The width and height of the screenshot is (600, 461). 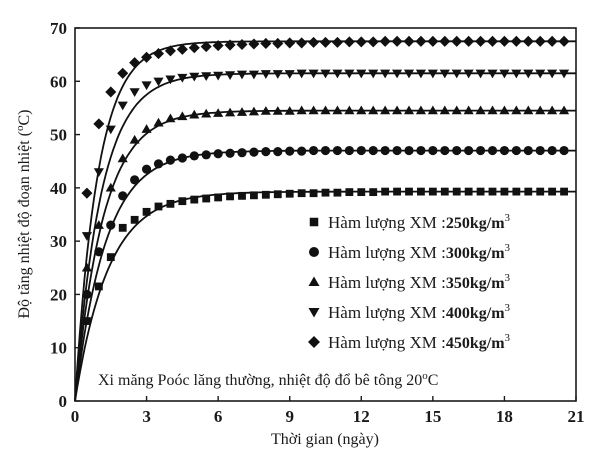 What do you see at coordinates (58, 294) in the screenshot?
I see `y-tick-label: 20` at bounding box center [58, 294].